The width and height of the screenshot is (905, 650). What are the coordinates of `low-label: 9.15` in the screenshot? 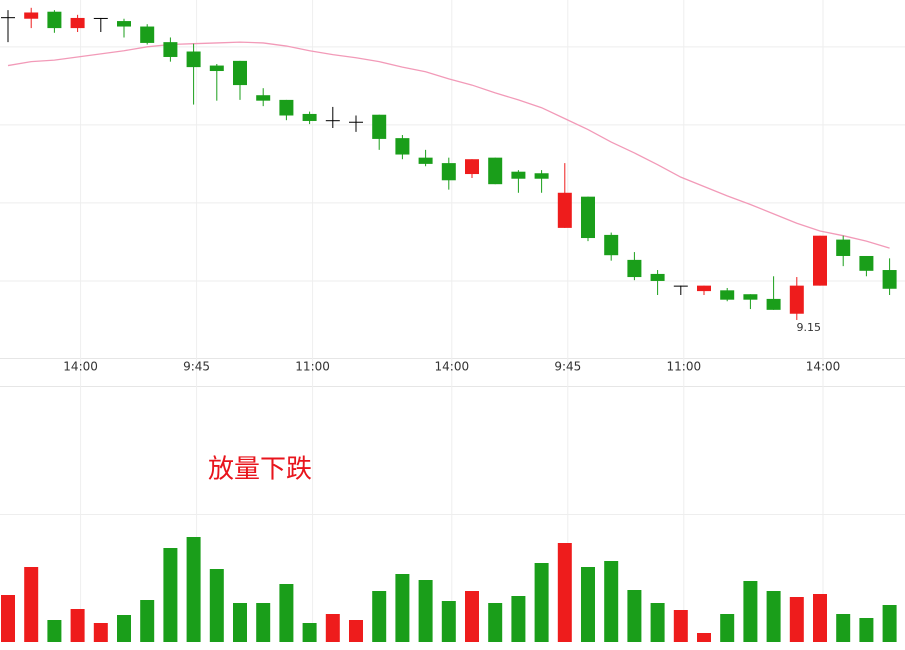 It's located at (809, 327).